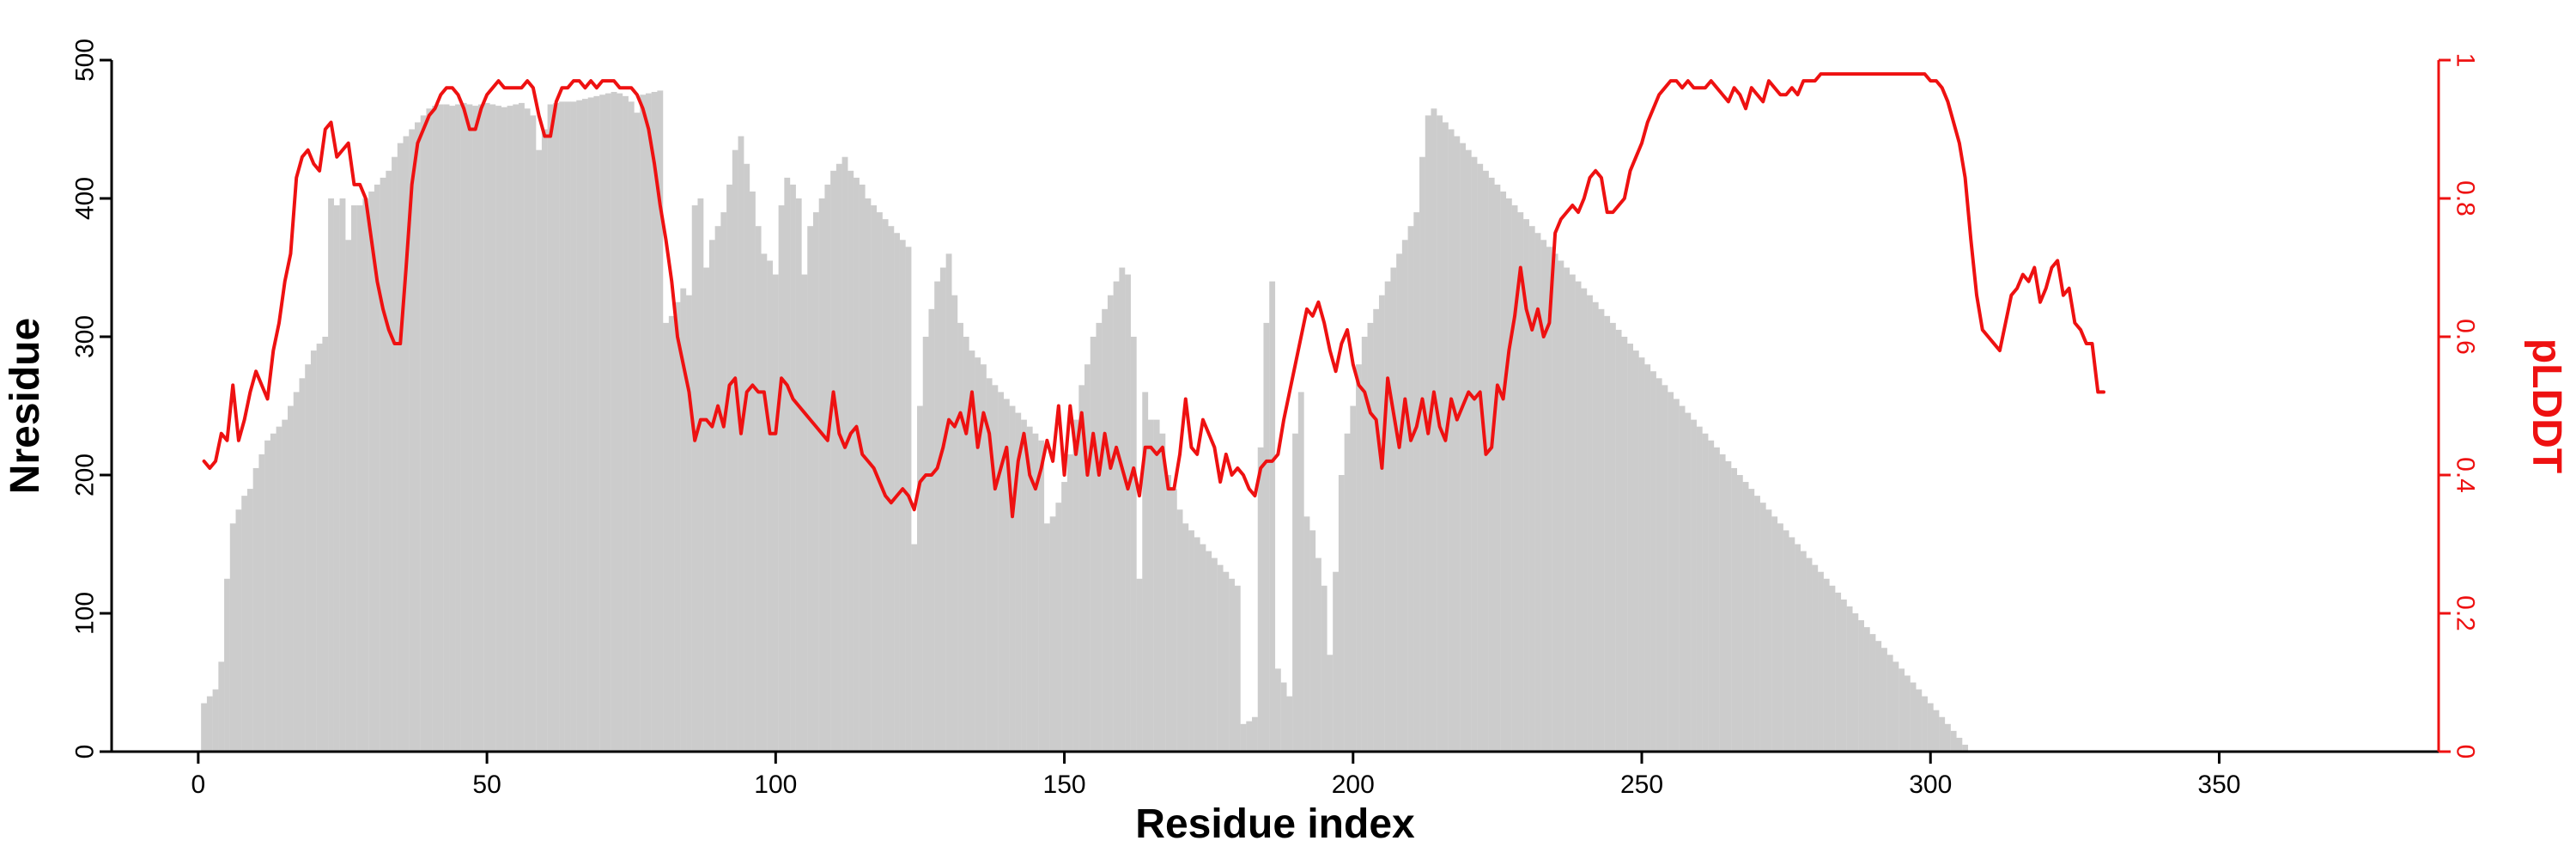  What do you see at coordinates (85, 752) in the screenshot?
I see `y-tick-label: 0` at bounding box center [85, 752].